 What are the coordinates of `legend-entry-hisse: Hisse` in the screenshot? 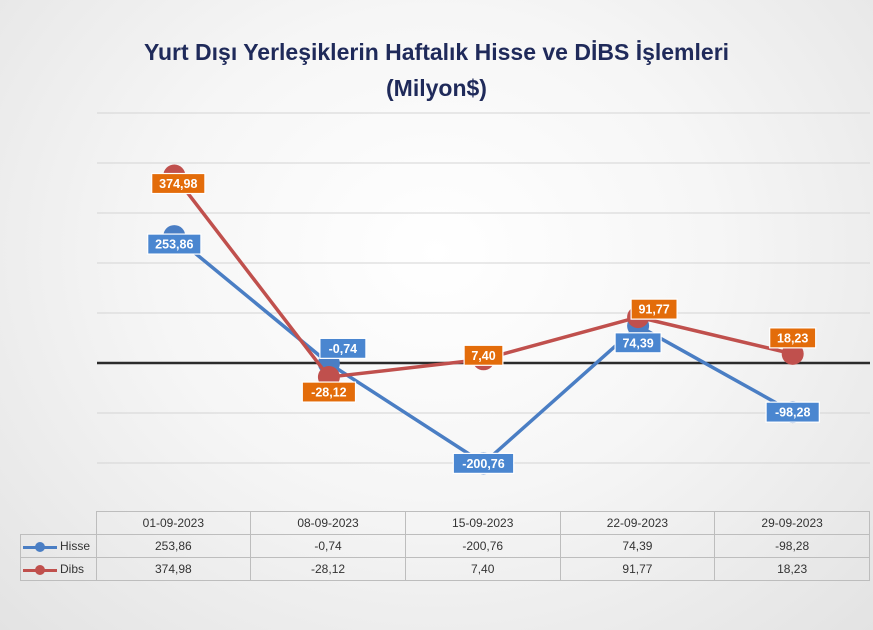 It's located at (58, 546).